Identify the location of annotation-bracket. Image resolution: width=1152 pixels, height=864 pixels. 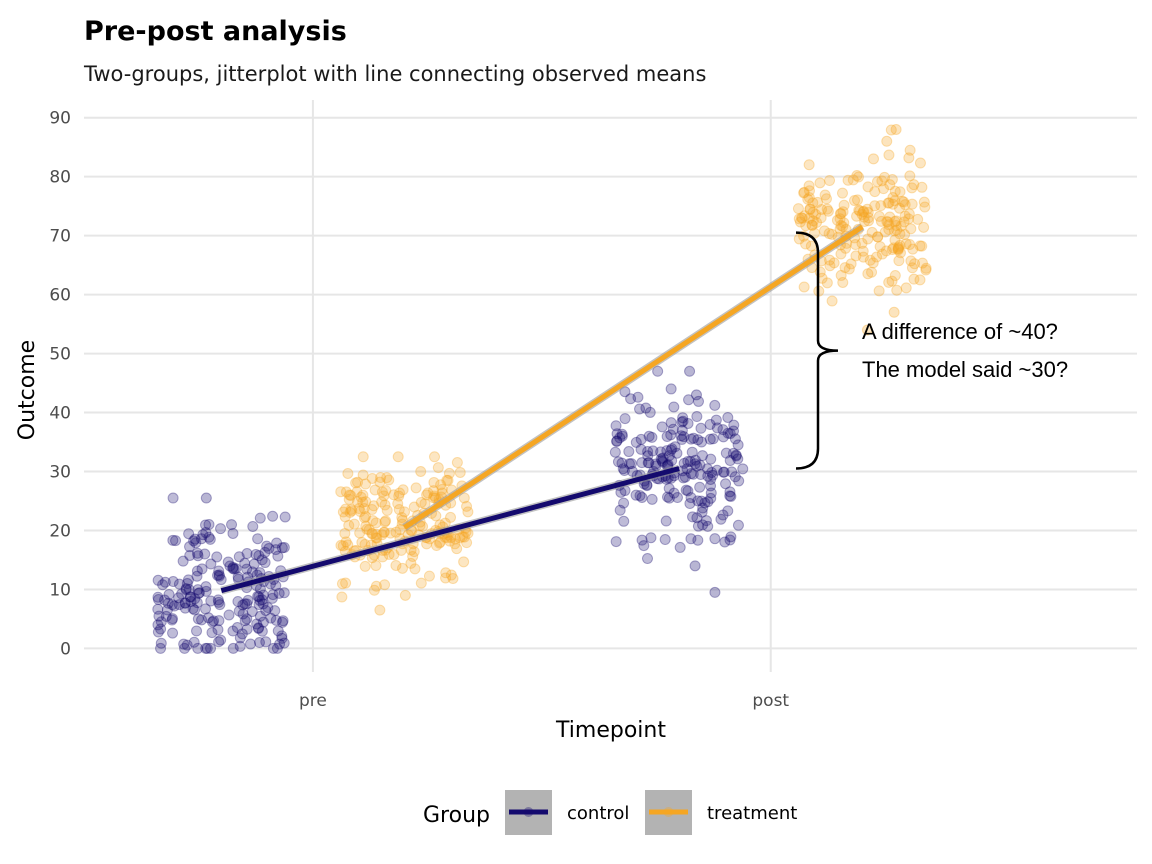
(817, 350).